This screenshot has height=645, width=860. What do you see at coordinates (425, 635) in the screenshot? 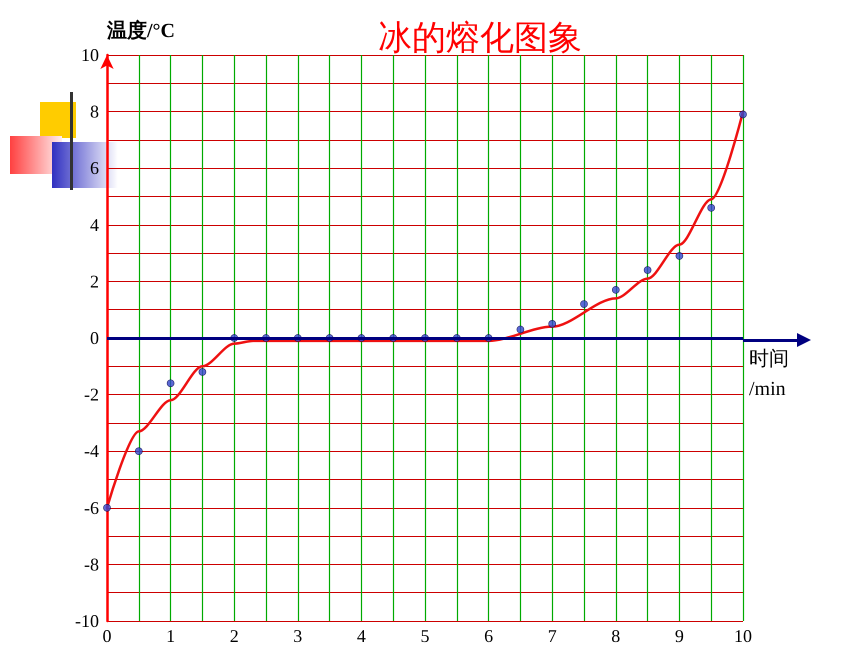
I see `x-tick-label: 5` at bounding box center [425, 635].